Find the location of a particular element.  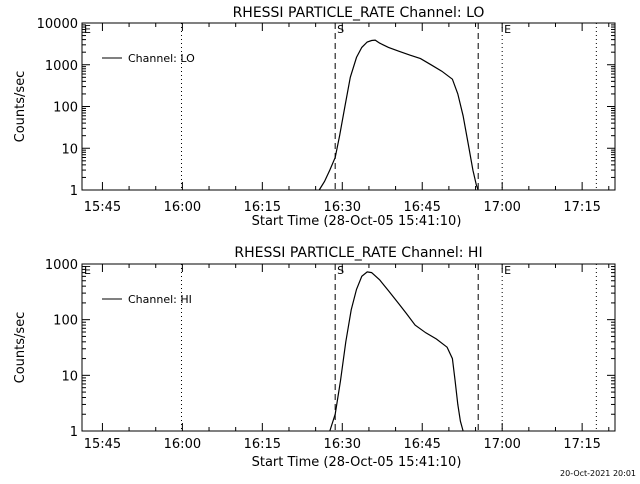

panel2-series-line is located at coordinates (396, 351).